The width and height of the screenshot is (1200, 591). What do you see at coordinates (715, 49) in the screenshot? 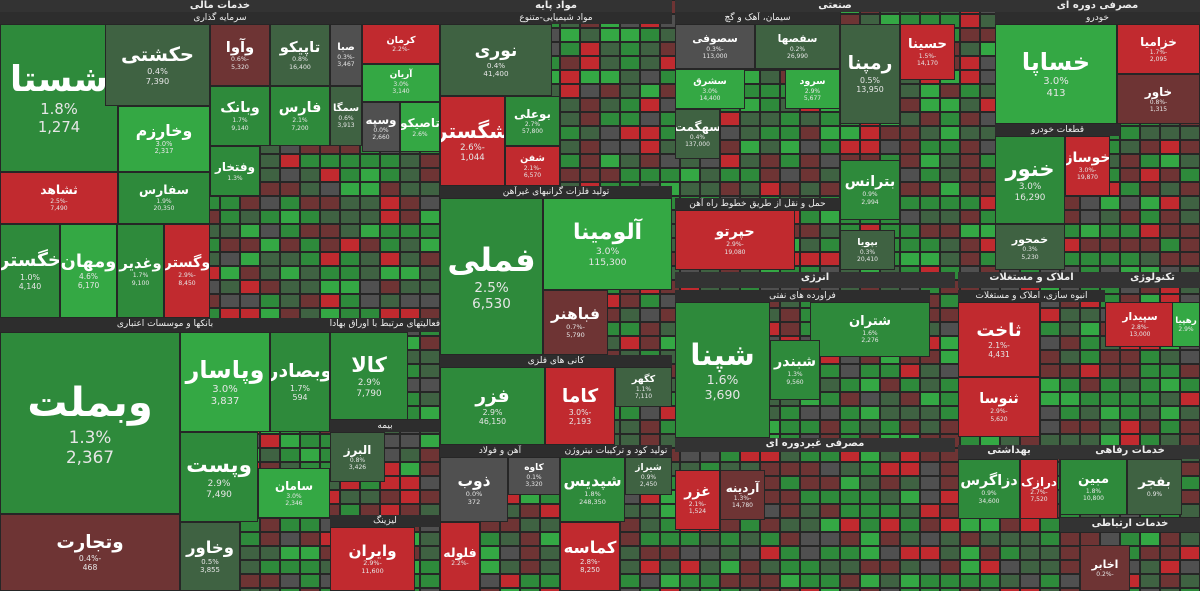
I see `tile-change: -0.3%` at bounding box center [715, 49].